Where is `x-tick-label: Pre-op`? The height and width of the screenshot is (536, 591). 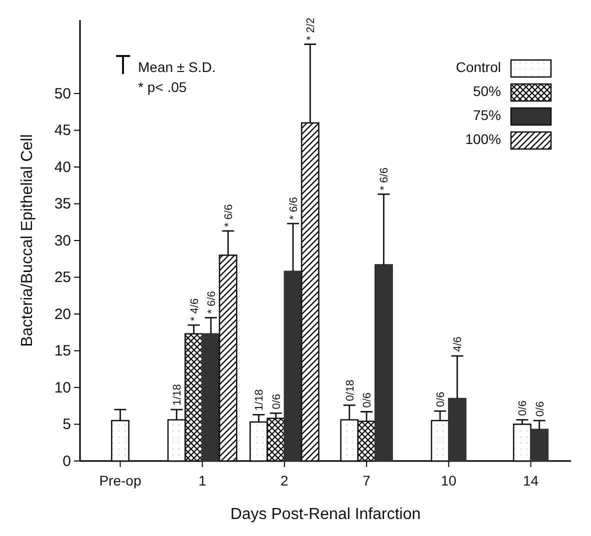 x-tick-label: Pre-op is located at coordinates (120, 480).